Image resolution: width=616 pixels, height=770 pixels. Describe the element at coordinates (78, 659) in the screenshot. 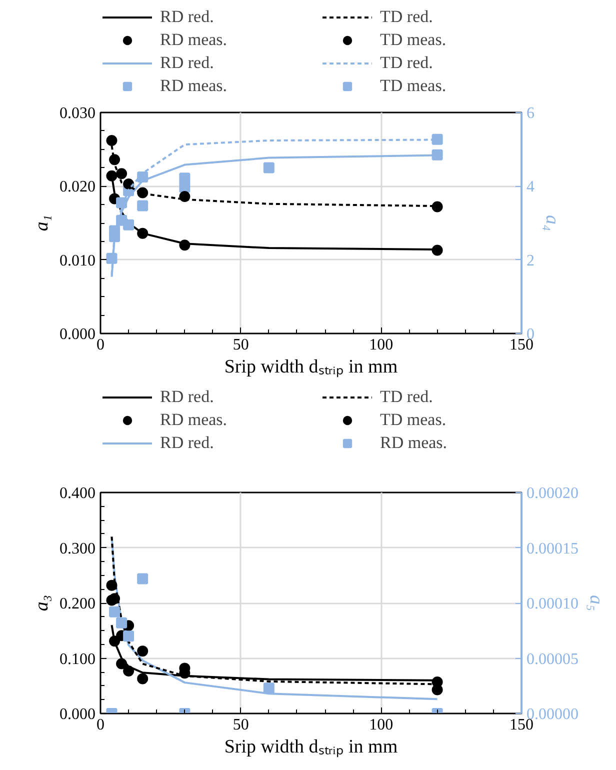

I see `y-tick-label: 0.100` at that location.